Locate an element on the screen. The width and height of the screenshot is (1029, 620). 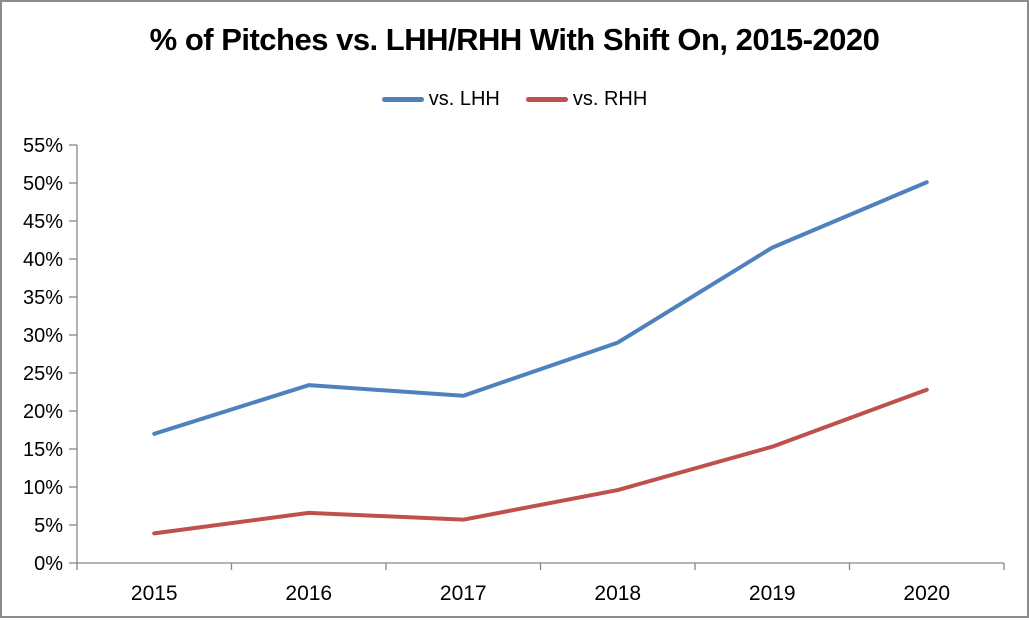
x-tick-label: 2019 is located at coordinates (772, 593).